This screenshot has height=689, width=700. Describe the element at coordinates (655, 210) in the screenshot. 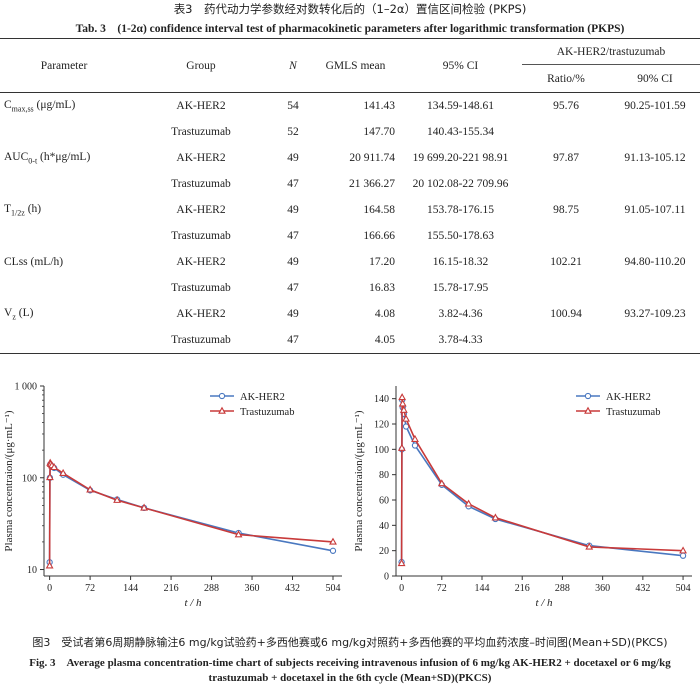

I see `cell-ci90: 91.05-107.11` at that location.